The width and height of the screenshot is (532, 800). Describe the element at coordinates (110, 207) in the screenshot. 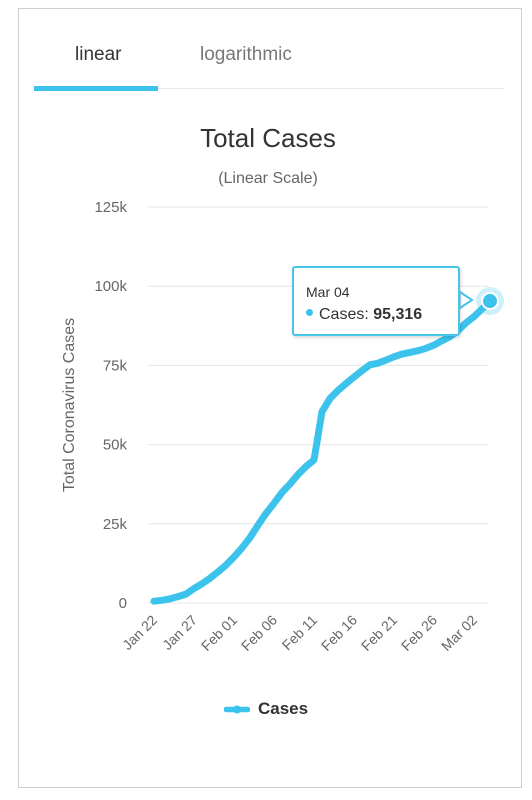

I see `y-tick-label: 125k` at that location.